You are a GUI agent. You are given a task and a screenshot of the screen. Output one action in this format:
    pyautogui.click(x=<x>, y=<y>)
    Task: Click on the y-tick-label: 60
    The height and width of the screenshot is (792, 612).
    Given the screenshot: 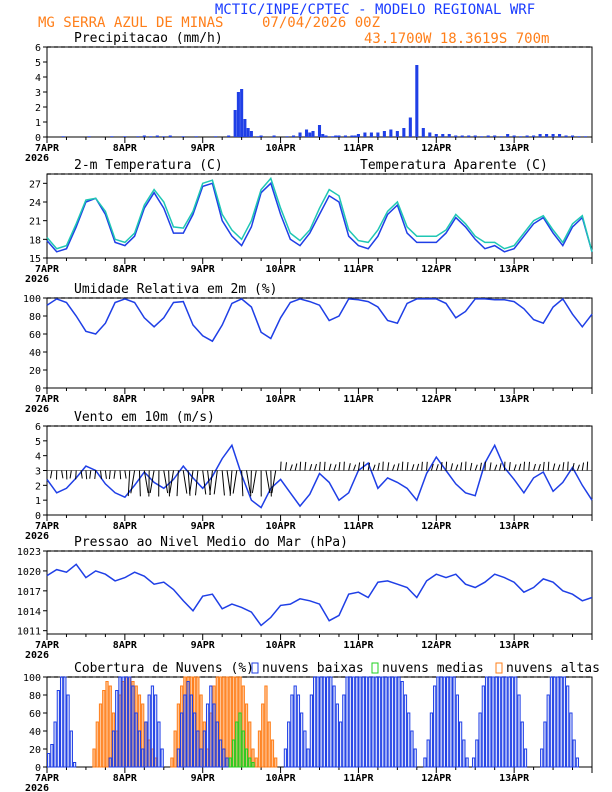 What is the action you would take?
    pyautogui.click(x=35, y=714)
    